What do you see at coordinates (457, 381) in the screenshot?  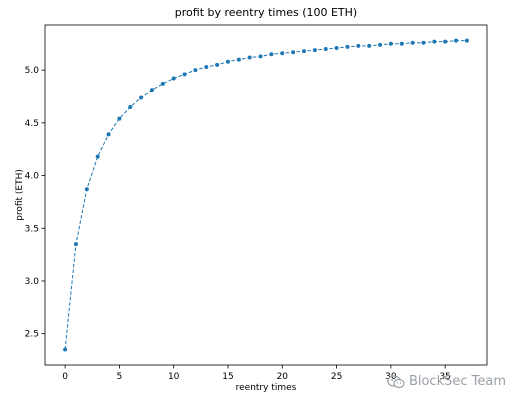 I see `watermark-text: BlockSec Team` at bounding box center [457, 381].